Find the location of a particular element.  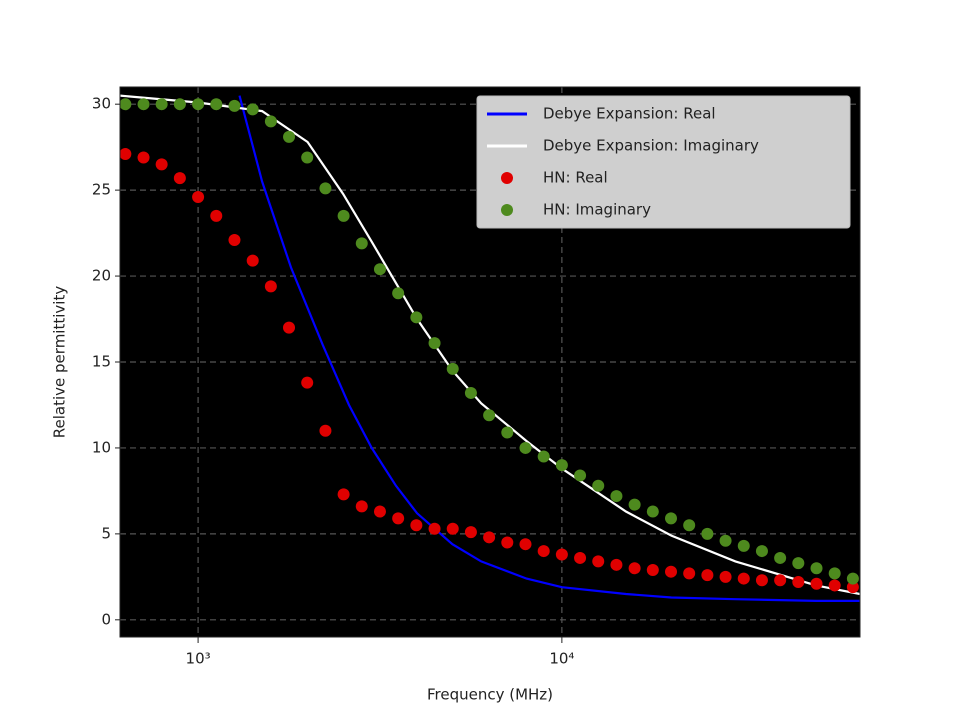

x-tick-label: 10³ is located at coordinates (198, 659).